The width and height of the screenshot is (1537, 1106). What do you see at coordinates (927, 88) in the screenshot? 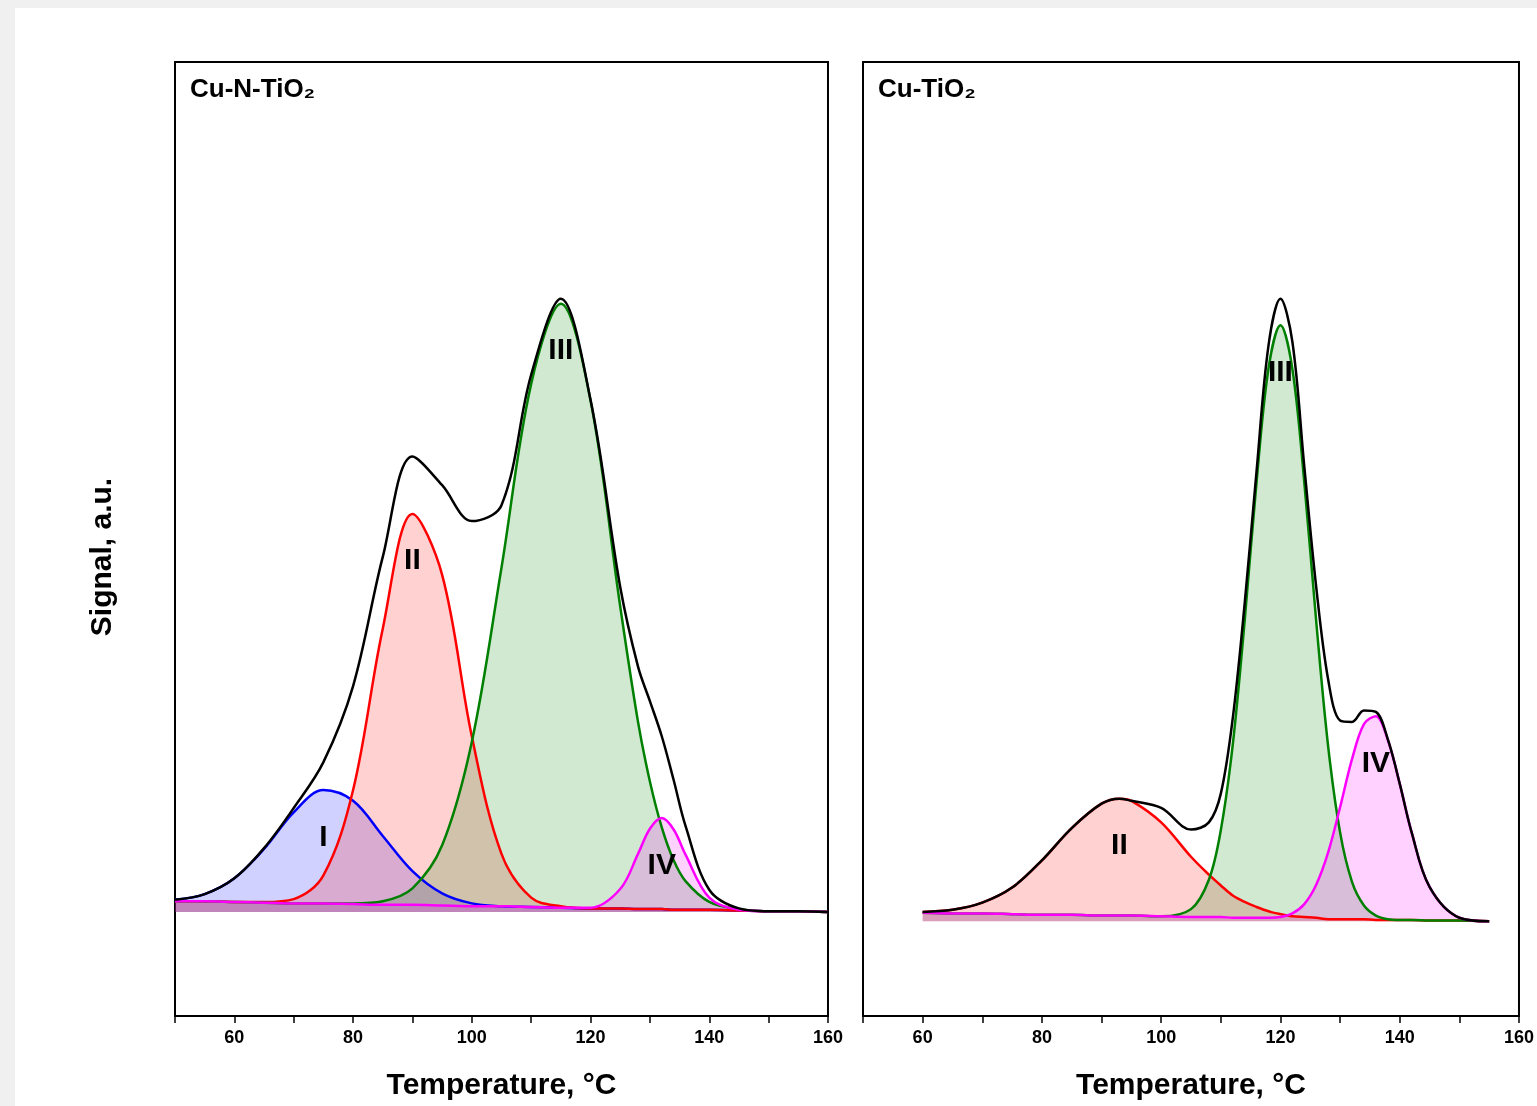
I see `chart-title: Cu-TiO₂` at bounding box center [927, 88].